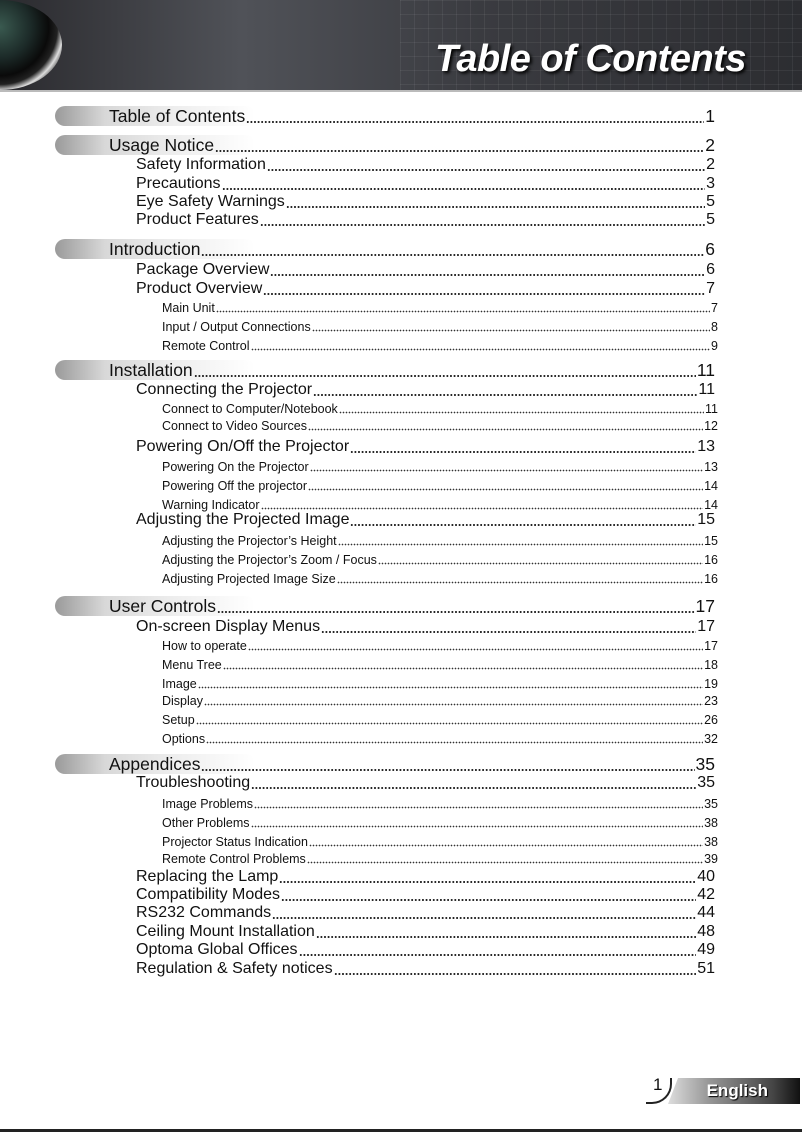 The image size is (802, 1136). Describe the element at coordinates (425, 447) in the screenshot. I see `toc-entry-level-2: Powering On/Off the Projector 13` at that location.